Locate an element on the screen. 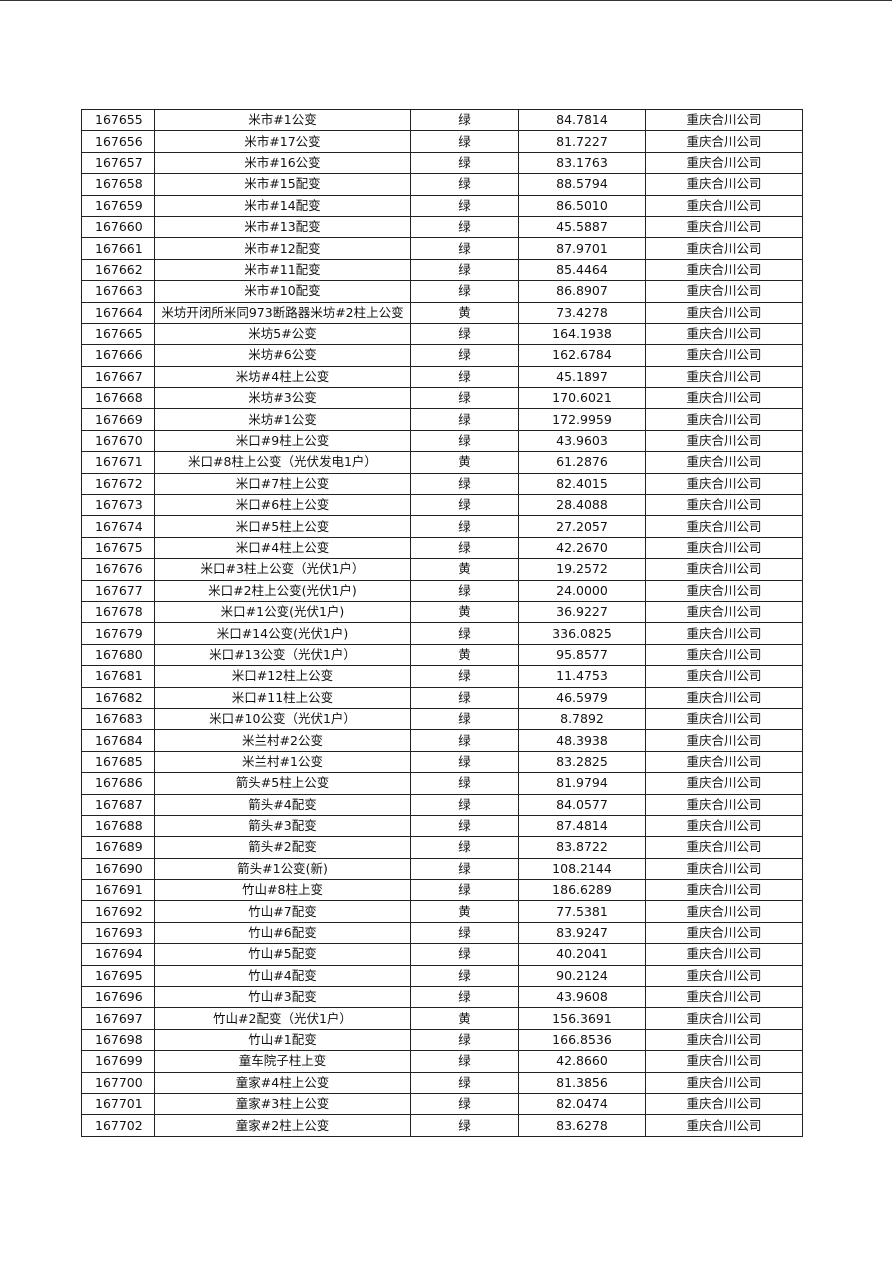  table-row: 167671 米口#8柱上公变（光伏发电1户）黄 61.2876 重庆合川公司 is located at coordinates (442, 462).